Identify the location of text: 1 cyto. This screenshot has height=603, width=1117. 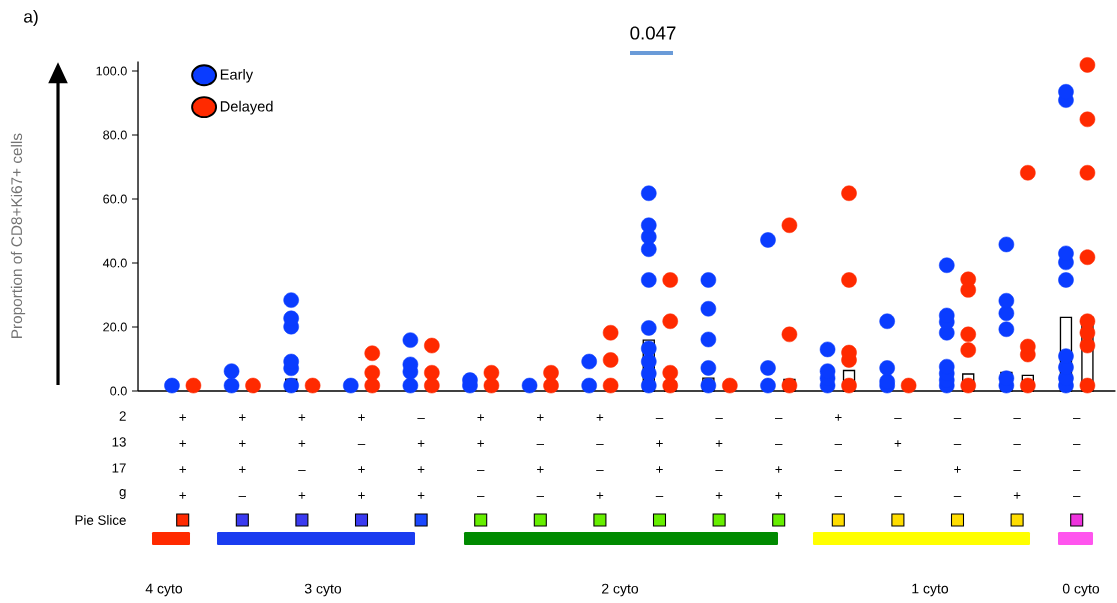
(930, 590).